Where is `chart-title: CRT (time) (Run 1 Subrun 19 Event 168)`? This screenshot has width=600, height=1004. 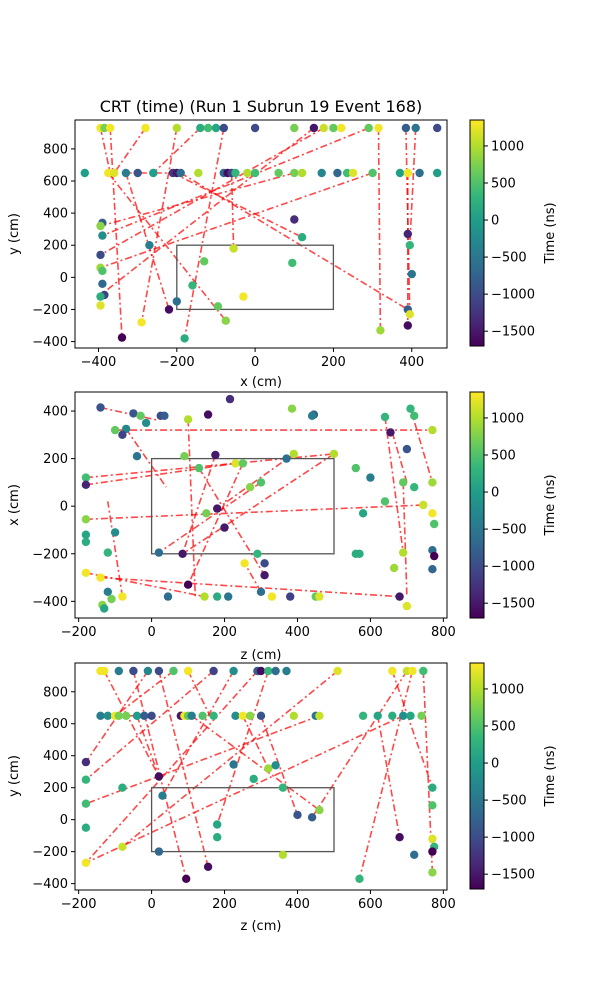
chart-title: CRT (time) (Run 1 Subrun 19 Event 168) is located at coordinates (261, 106).